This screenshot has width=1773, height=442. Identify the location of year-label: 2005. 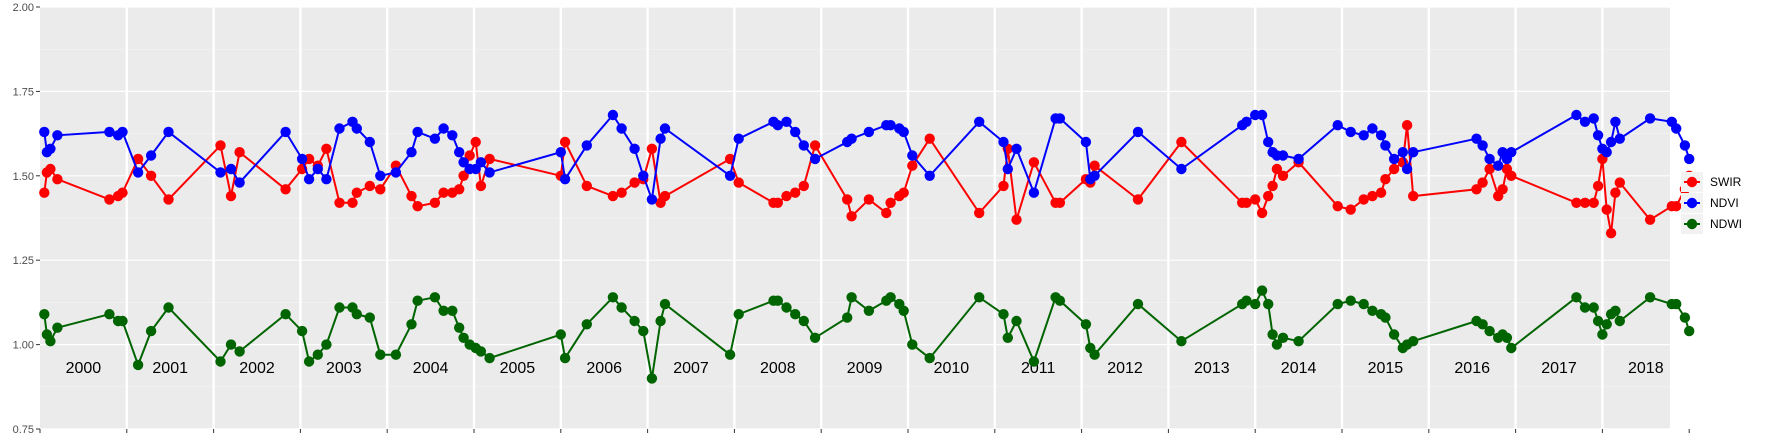
(518, 368).